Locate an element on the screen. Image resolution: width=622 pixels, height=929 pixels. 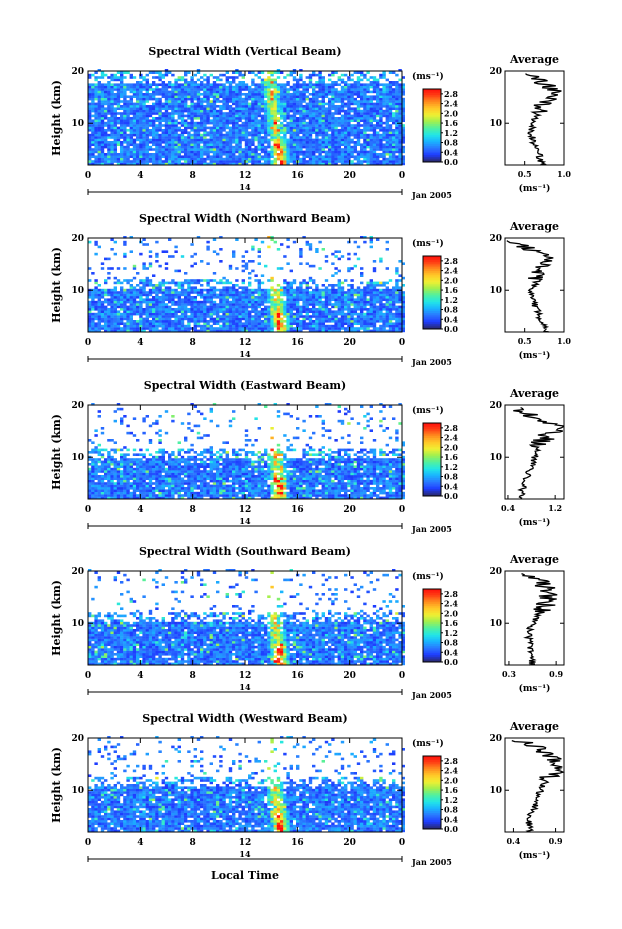
average-profile: Average 20 10 0.4 0.9 (ms⁻¹) is located at coordinates (527, 790).